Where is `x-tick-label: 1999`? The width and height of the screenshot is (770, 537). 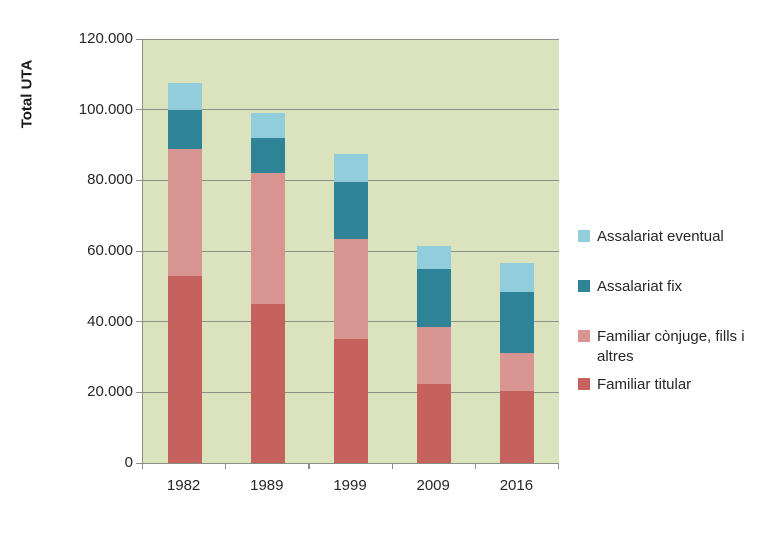
x-tick-label: 1999 is located at coordinates (350, 485).